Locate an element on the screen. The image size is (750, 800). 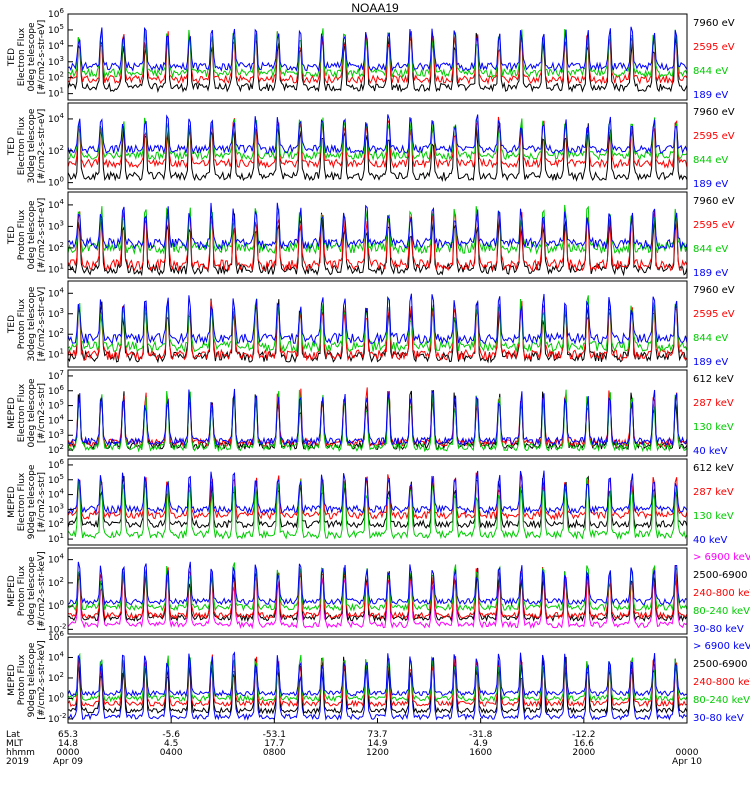
legend-entry-7-5: 30-80 keV is located at coordinates (718, 629).